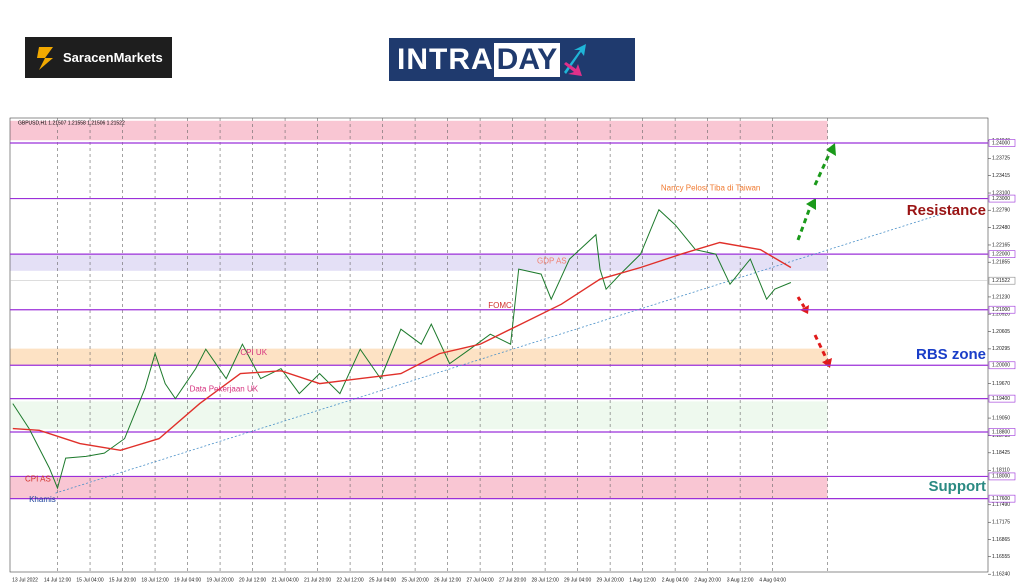 This screenshot has width=1024, height=587. I want to click on current-price-label: 1.21522, so click(1001, 281).